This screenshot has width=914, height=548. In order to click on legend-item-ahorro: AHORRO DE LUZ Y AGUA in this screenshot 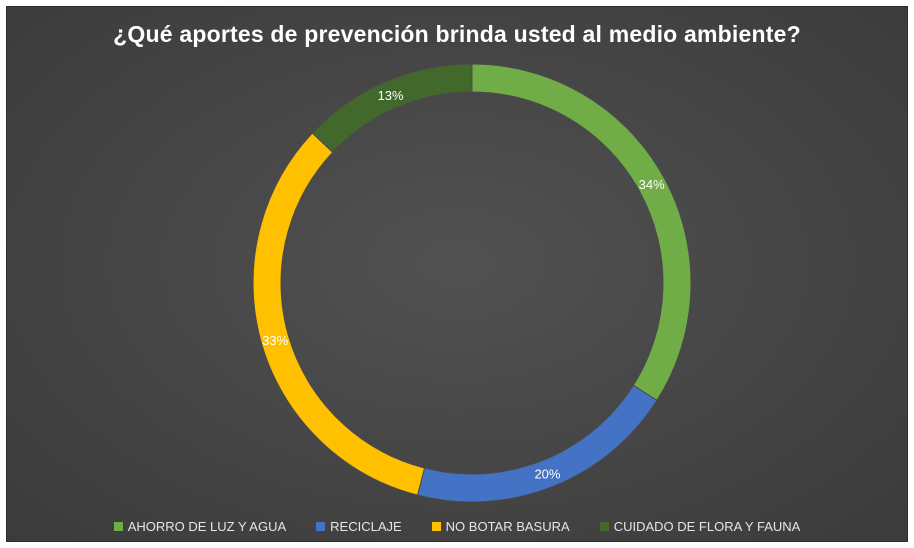, I will do `click(200, 526)`.